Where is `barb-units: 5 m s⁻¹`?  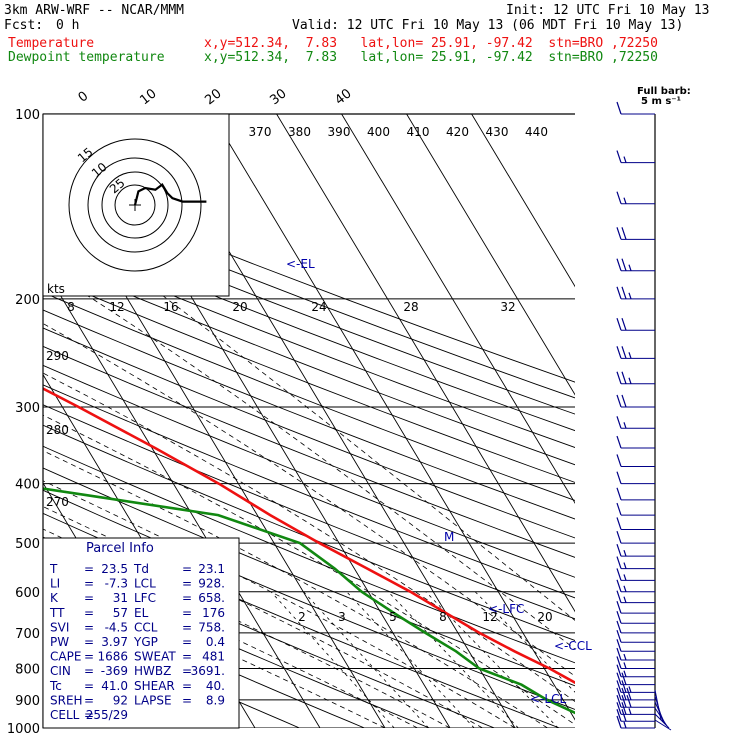 barb-units: 5 m s⁻¹ is located at coordinates (661, 101).